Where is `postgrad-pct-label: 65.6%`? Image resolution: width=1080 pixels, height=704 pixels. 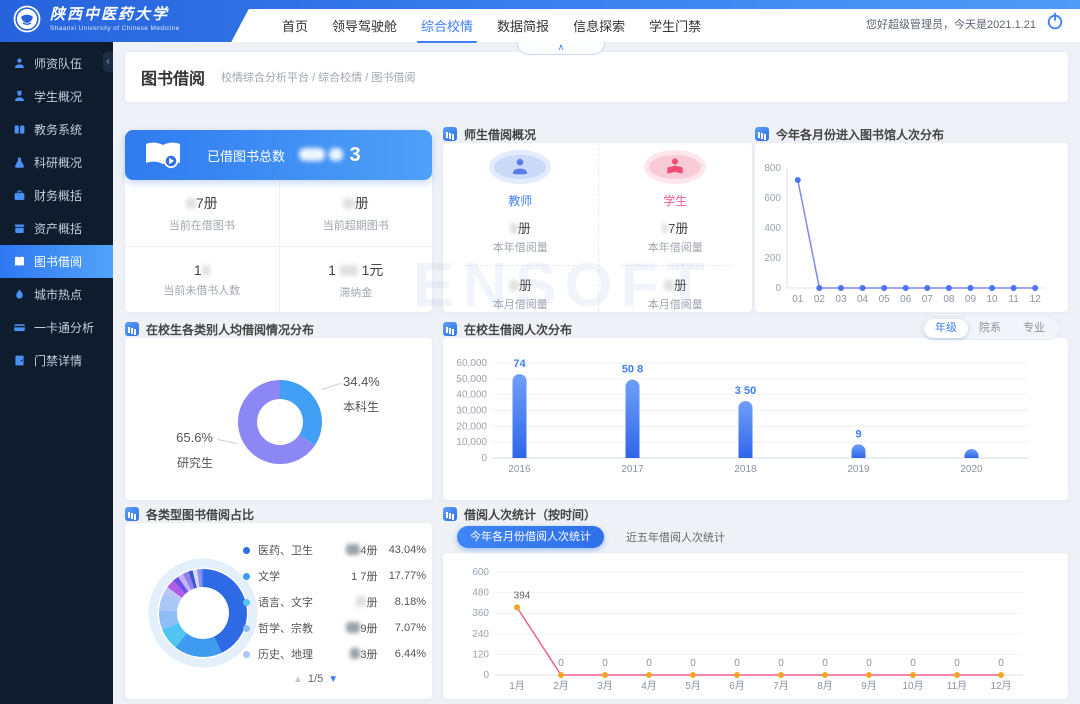
postgrad-pct-label: 65.6% is located at coordinates (194, 437).